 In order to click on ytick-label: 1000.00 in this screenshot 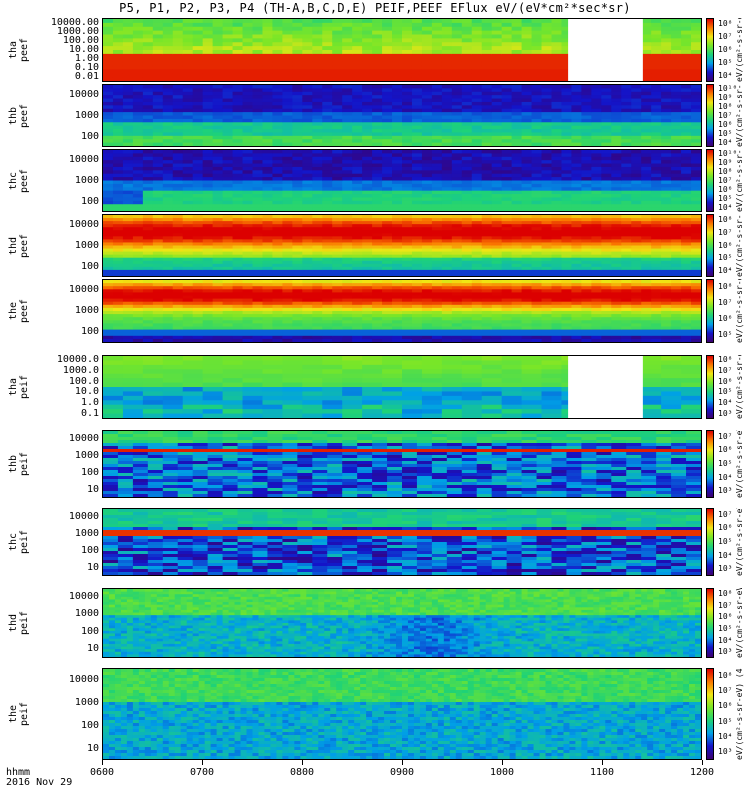, I will do `click(77, 31)`.